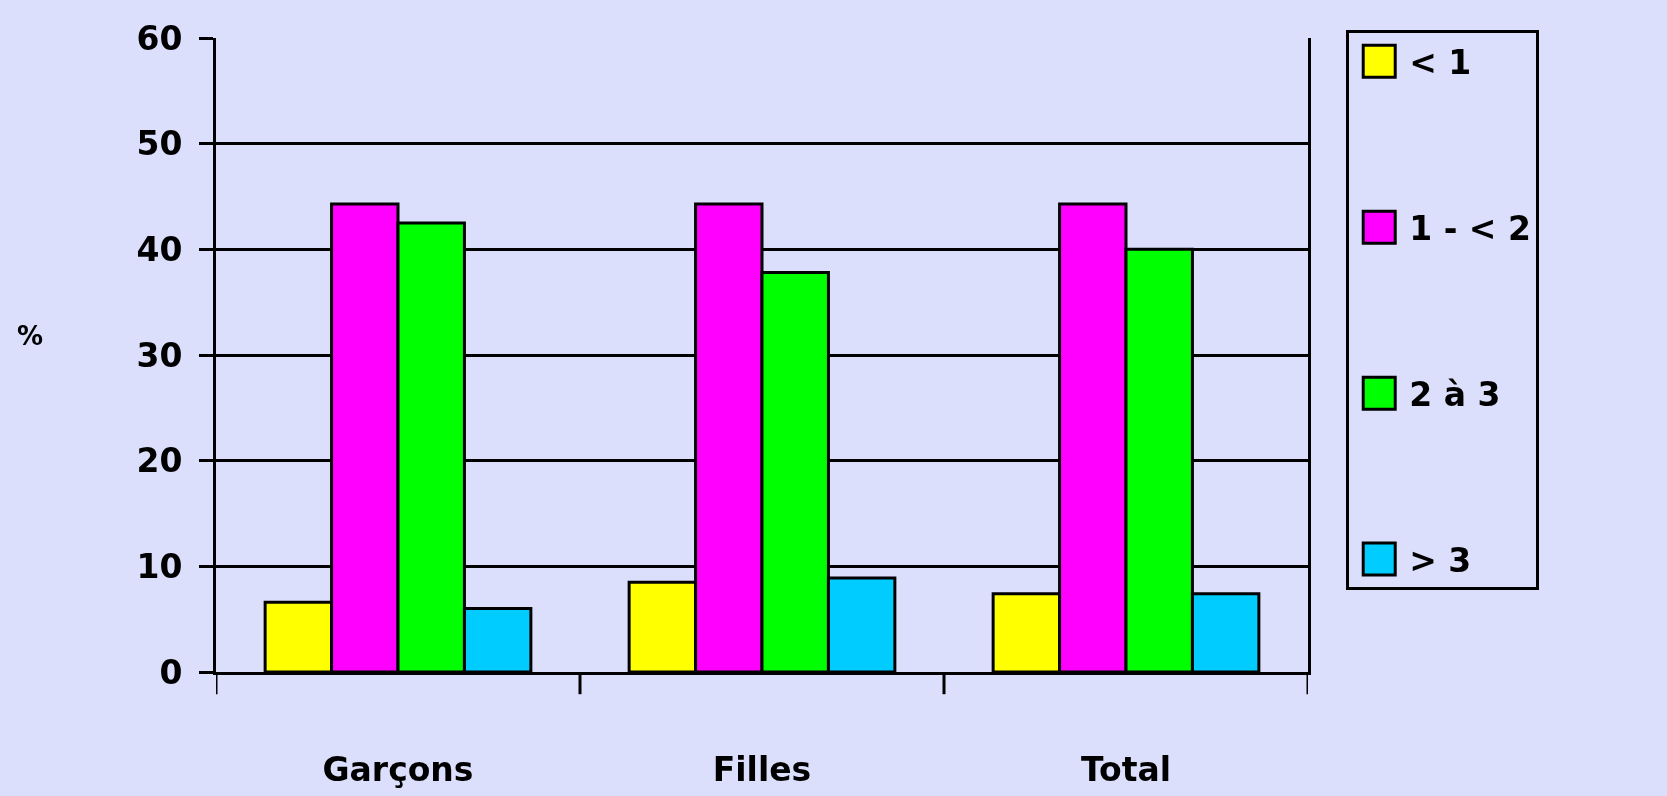 This screenshot has width=1667, height=796. Describe the element at coordinates (159, 355) in the screenshot. I see `y-tick-label: 30` at that location.